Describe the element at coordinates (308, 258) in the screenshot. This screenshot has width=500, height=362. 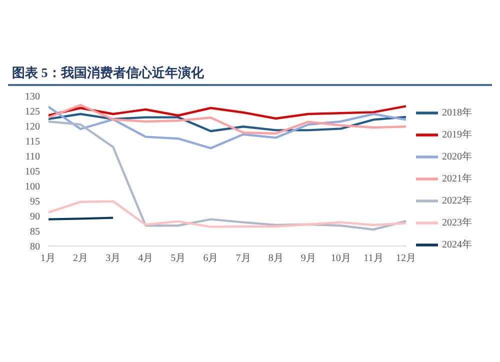
I see `x-tick-label: 9月` at that location.